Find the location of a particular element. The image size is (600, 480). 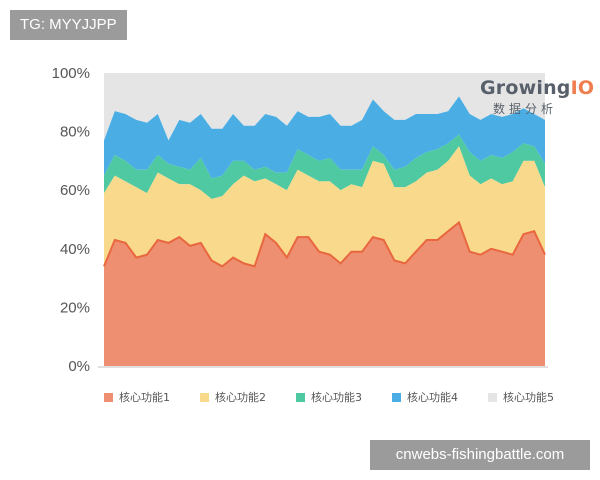

brand-logo-prefix: Growing is located at coordinates (525, 88).